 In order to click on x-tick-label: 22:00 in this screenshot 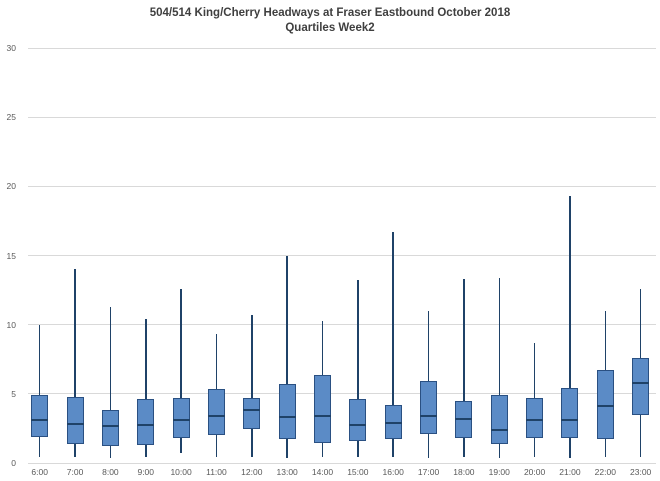, I will do `click(605, 472)`.